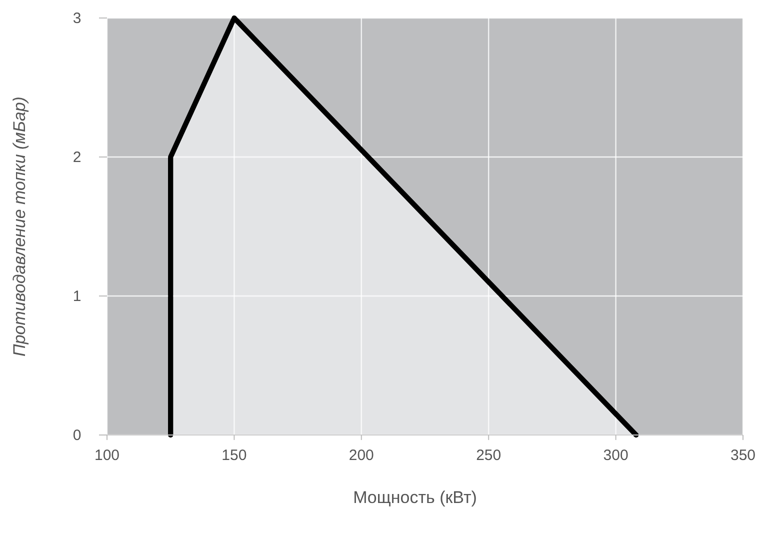 Image resolution: width=763 pixels, height=533 pixels. I want to click on y-tick-label: 2, so click(77, 157).